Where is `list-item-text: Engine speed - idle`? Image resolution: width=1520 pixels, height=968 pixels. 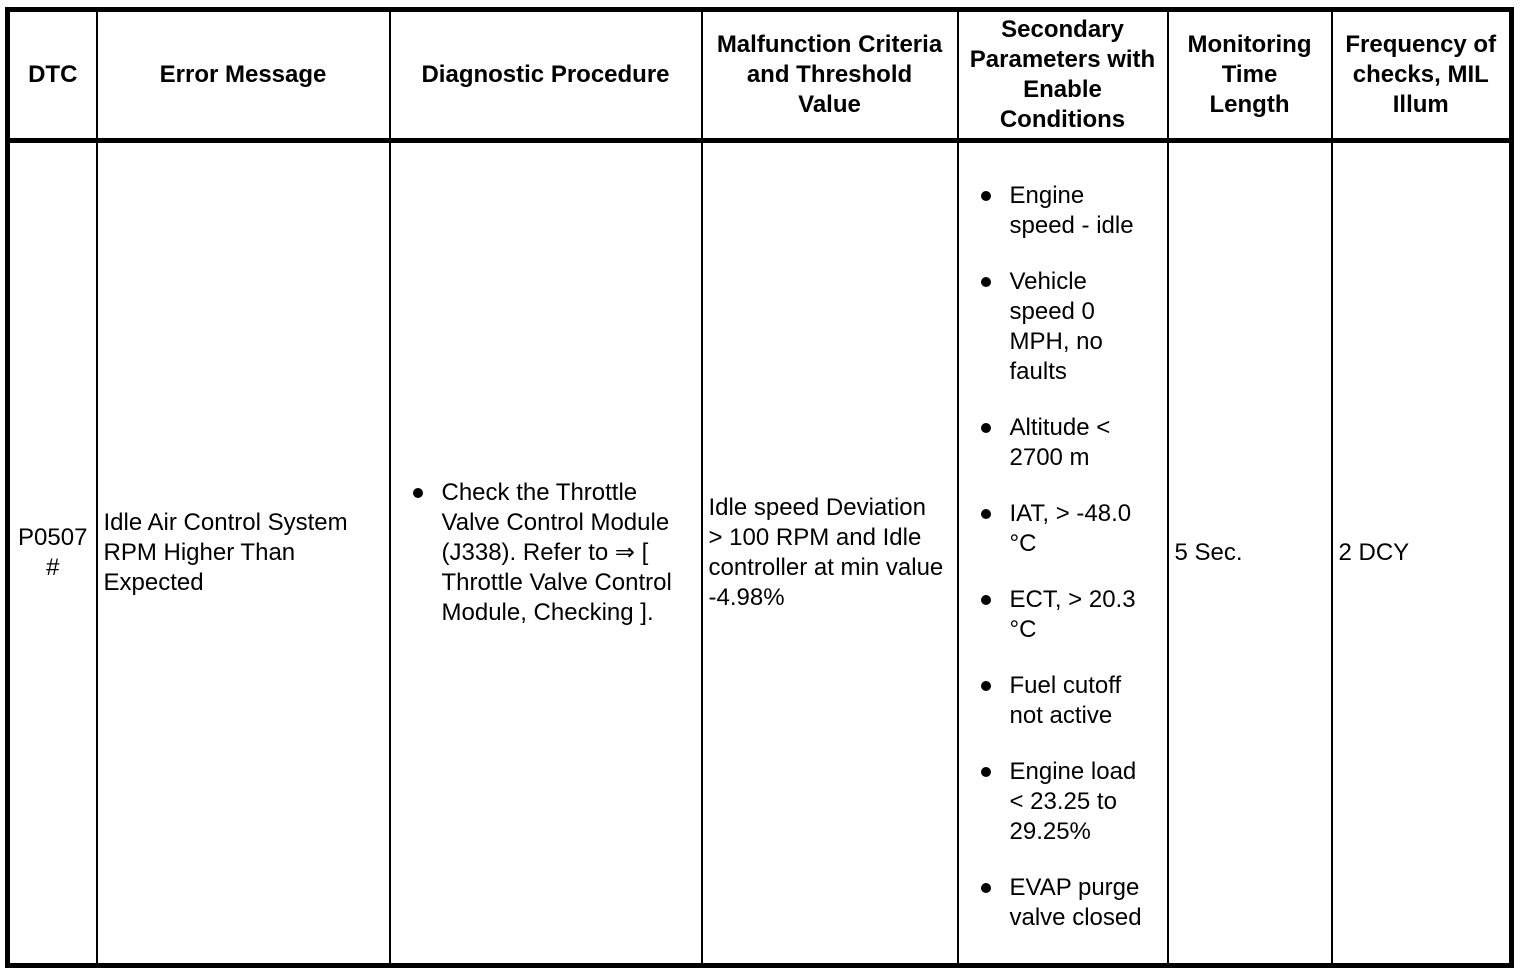 list-item-text: Engine speed - idle is located at coordinates (1071, 210).